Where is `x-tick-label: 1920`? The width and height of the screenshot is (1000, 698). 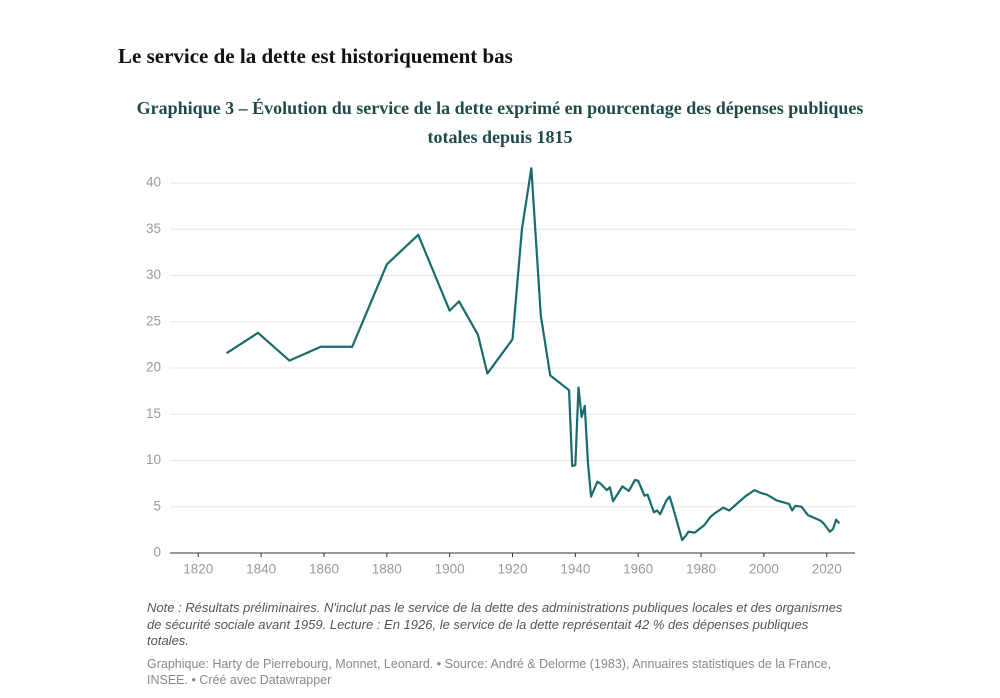 x-tick-label: 1920 is located at coordinates (512, 569).